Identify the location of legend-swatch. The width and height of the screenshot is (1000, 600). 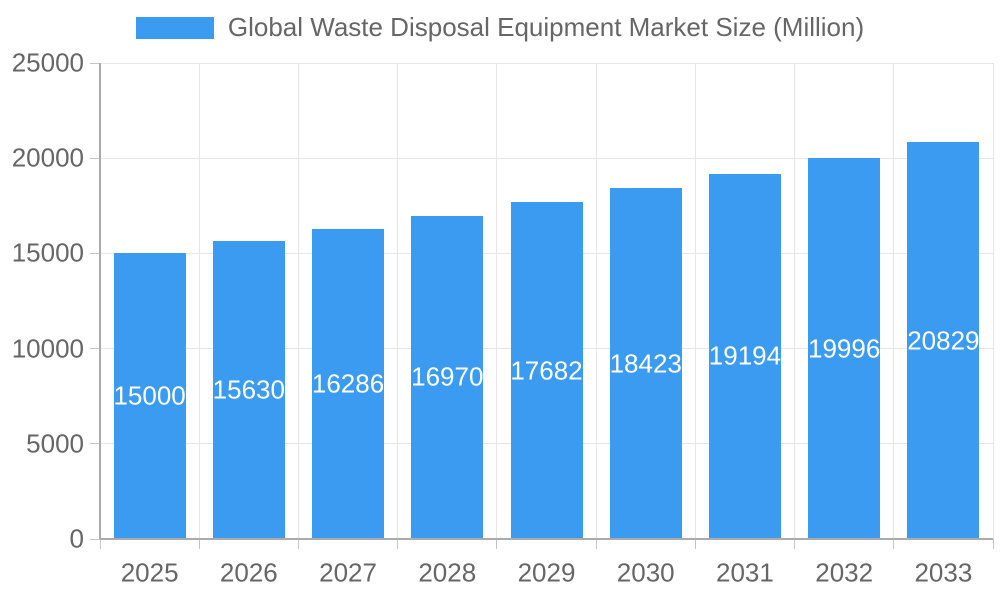
(174, 27).